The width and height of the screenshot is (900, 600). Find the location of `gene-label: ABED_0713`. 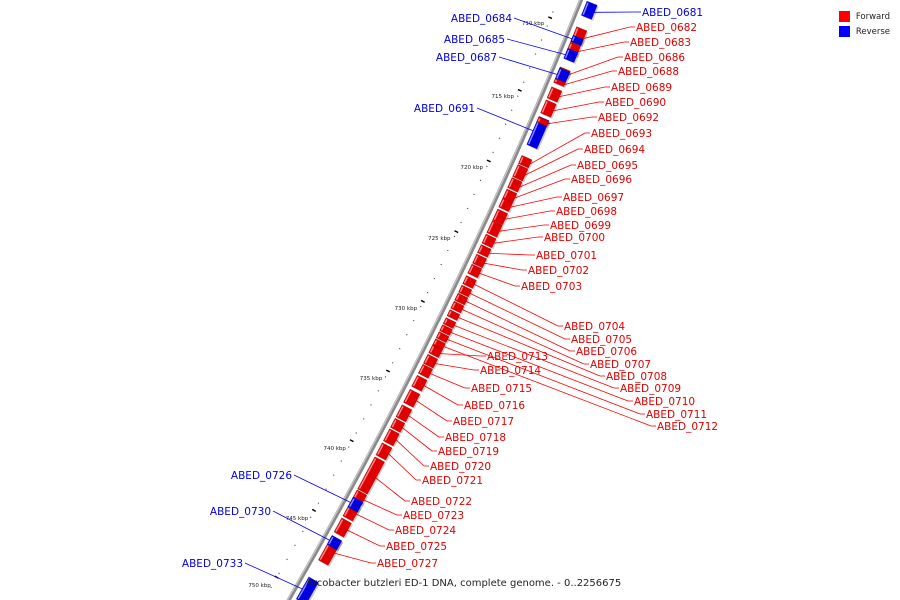

gene-label: ABED_0713 is located at coordinates (517, 357).